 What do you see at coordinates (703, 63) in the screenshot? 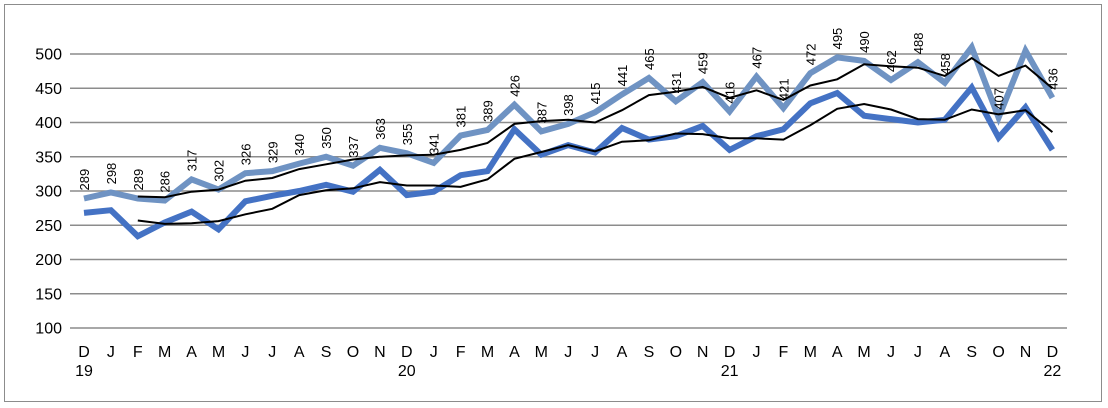
I see `data-label: 459` at bounding box center [703, 63].